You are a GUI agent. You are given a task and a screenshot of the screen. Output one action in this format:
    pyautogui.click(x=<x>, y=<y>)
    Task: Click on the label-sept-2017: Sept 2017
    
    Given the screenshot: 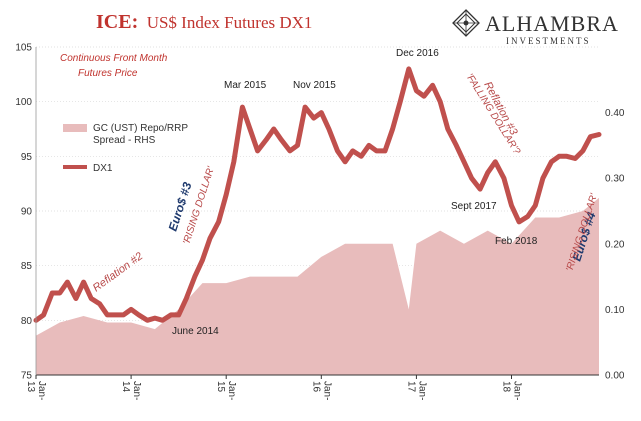 What is the action you would take?
    pyautogui.click(x=474, y=206)
    